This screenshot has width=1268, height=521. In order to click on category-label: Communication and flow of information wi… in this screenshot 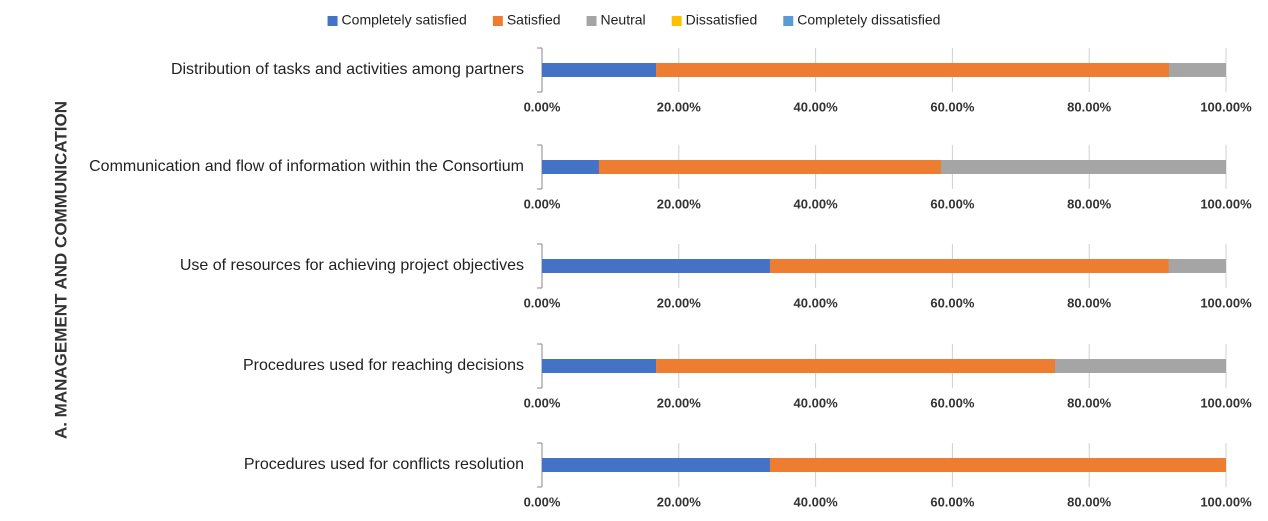, I will do `click(306, 166)`.